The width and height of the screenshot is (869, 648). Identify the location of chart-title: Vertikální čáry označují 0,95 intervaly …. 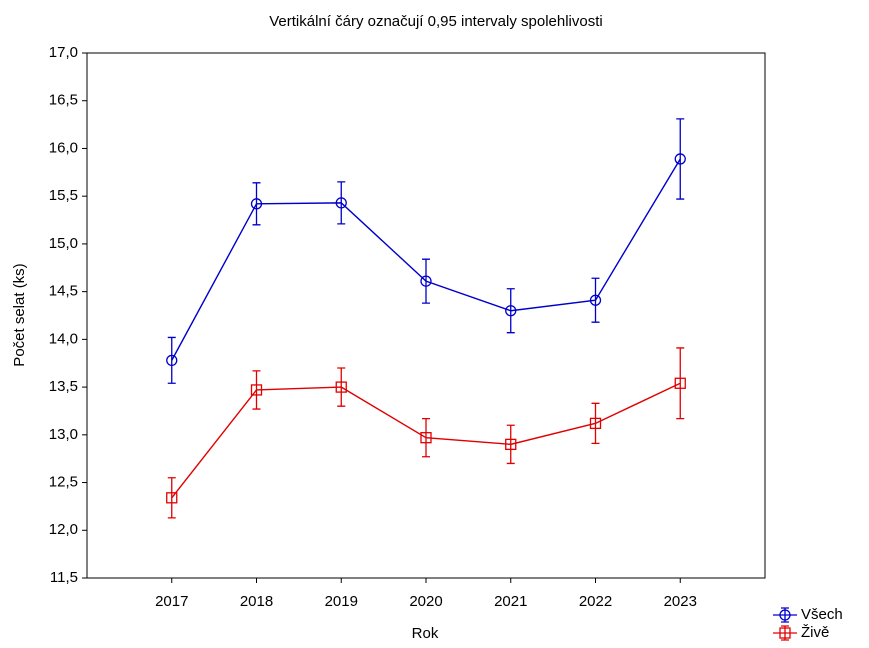
(436, 21).